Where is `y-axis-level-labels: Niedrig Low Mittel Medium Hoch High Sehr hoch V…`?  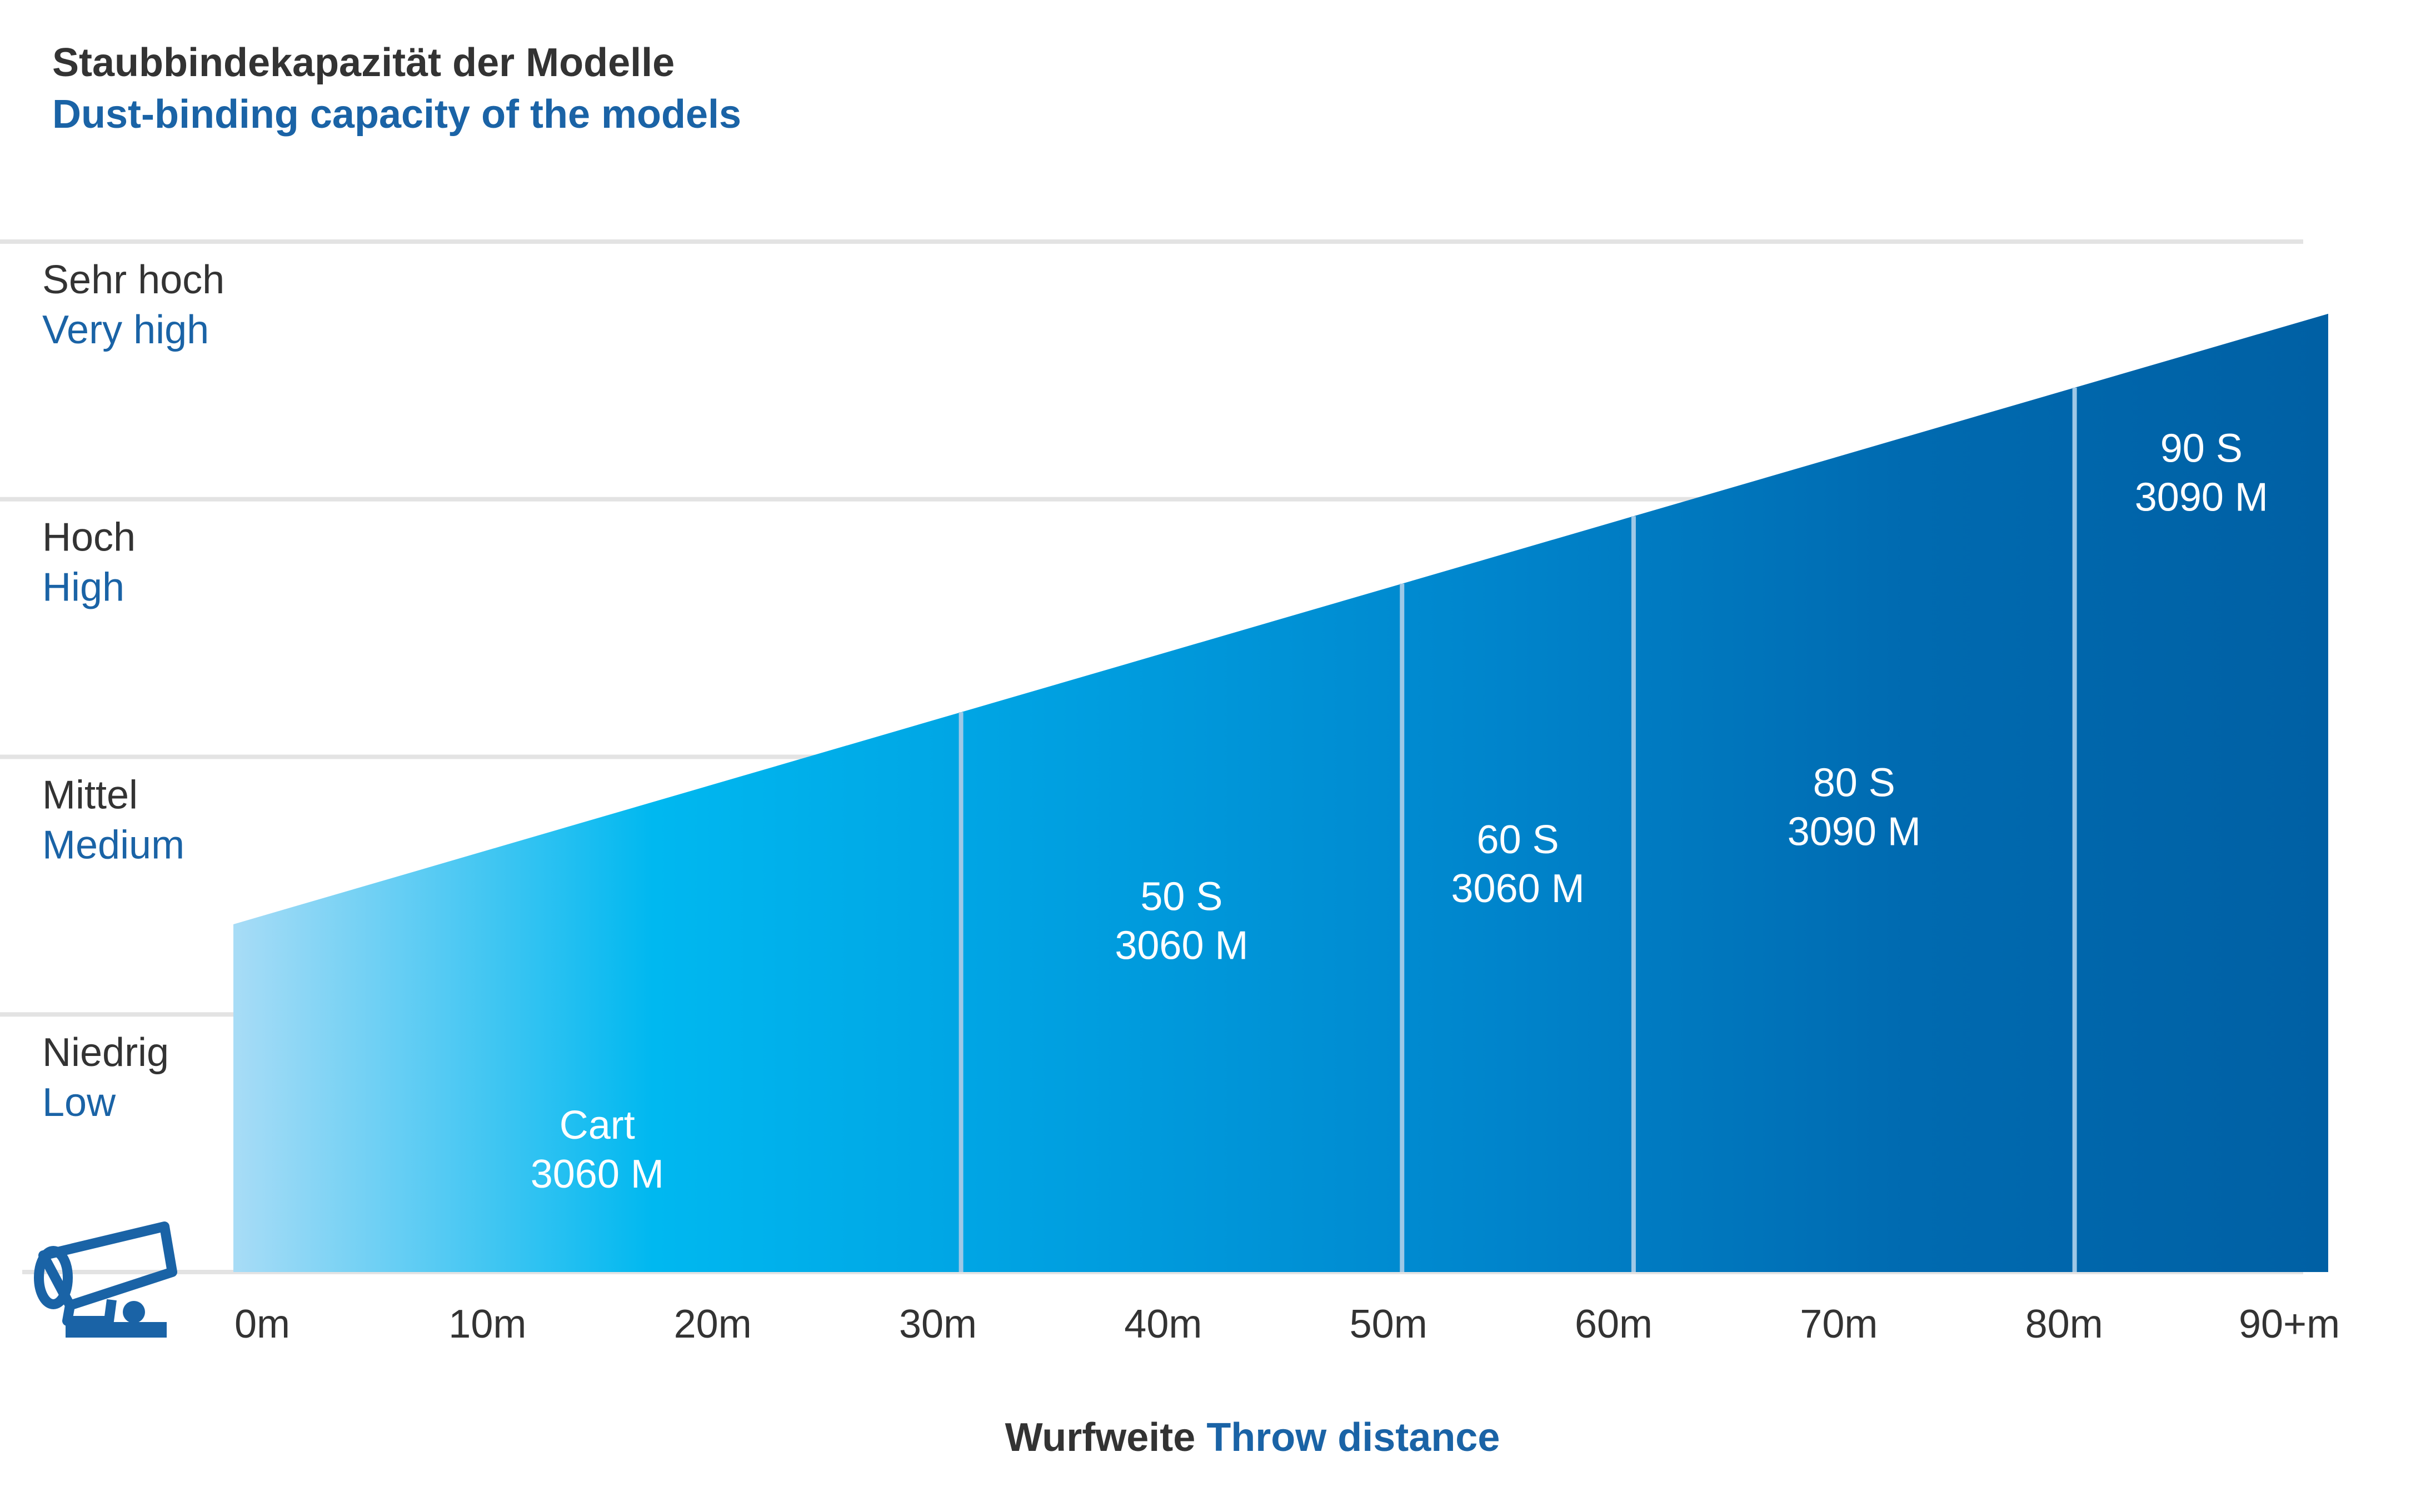
y-axis-level-labels: Niedrig Low Mittel Medium Hoch High Sehr hoch V… is located at coordinates (133, 691).